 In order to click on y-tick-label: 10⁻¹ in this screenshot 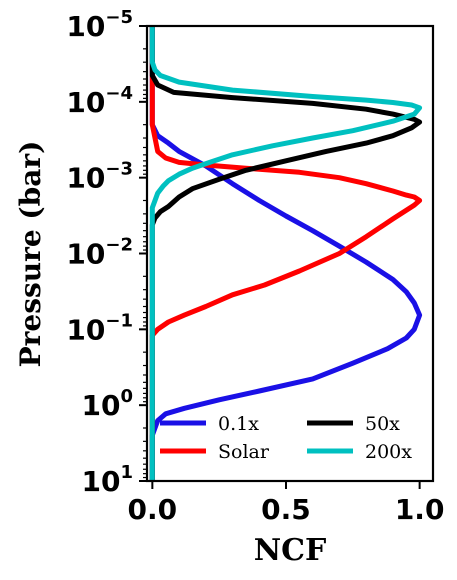, I will do `click(99, 328)`.